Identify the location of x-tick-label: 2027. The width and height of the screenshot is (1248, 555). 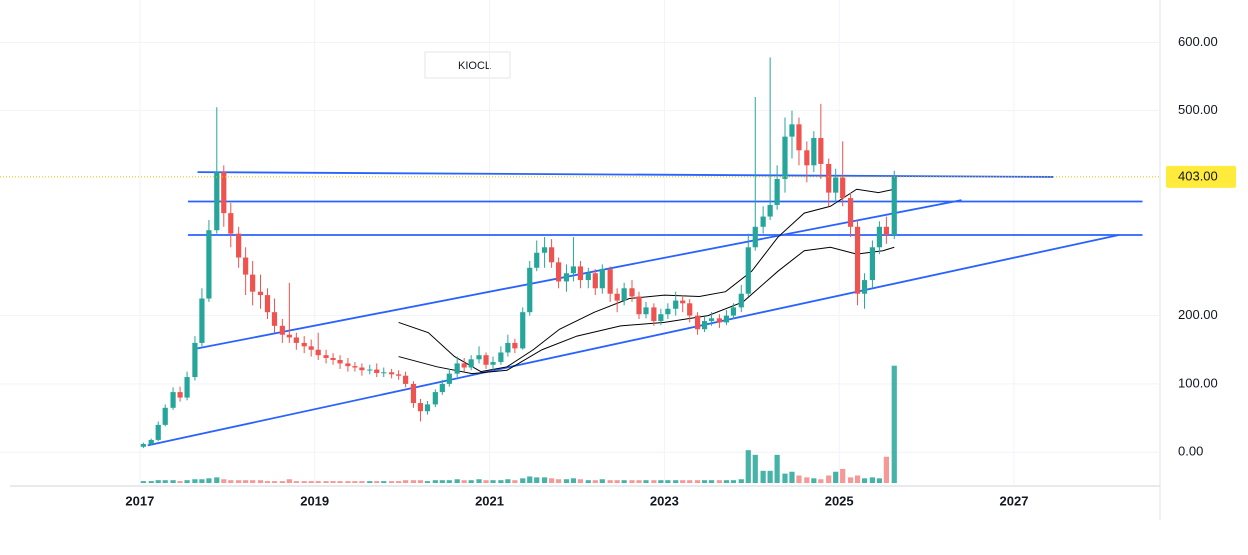
(1014, 500).